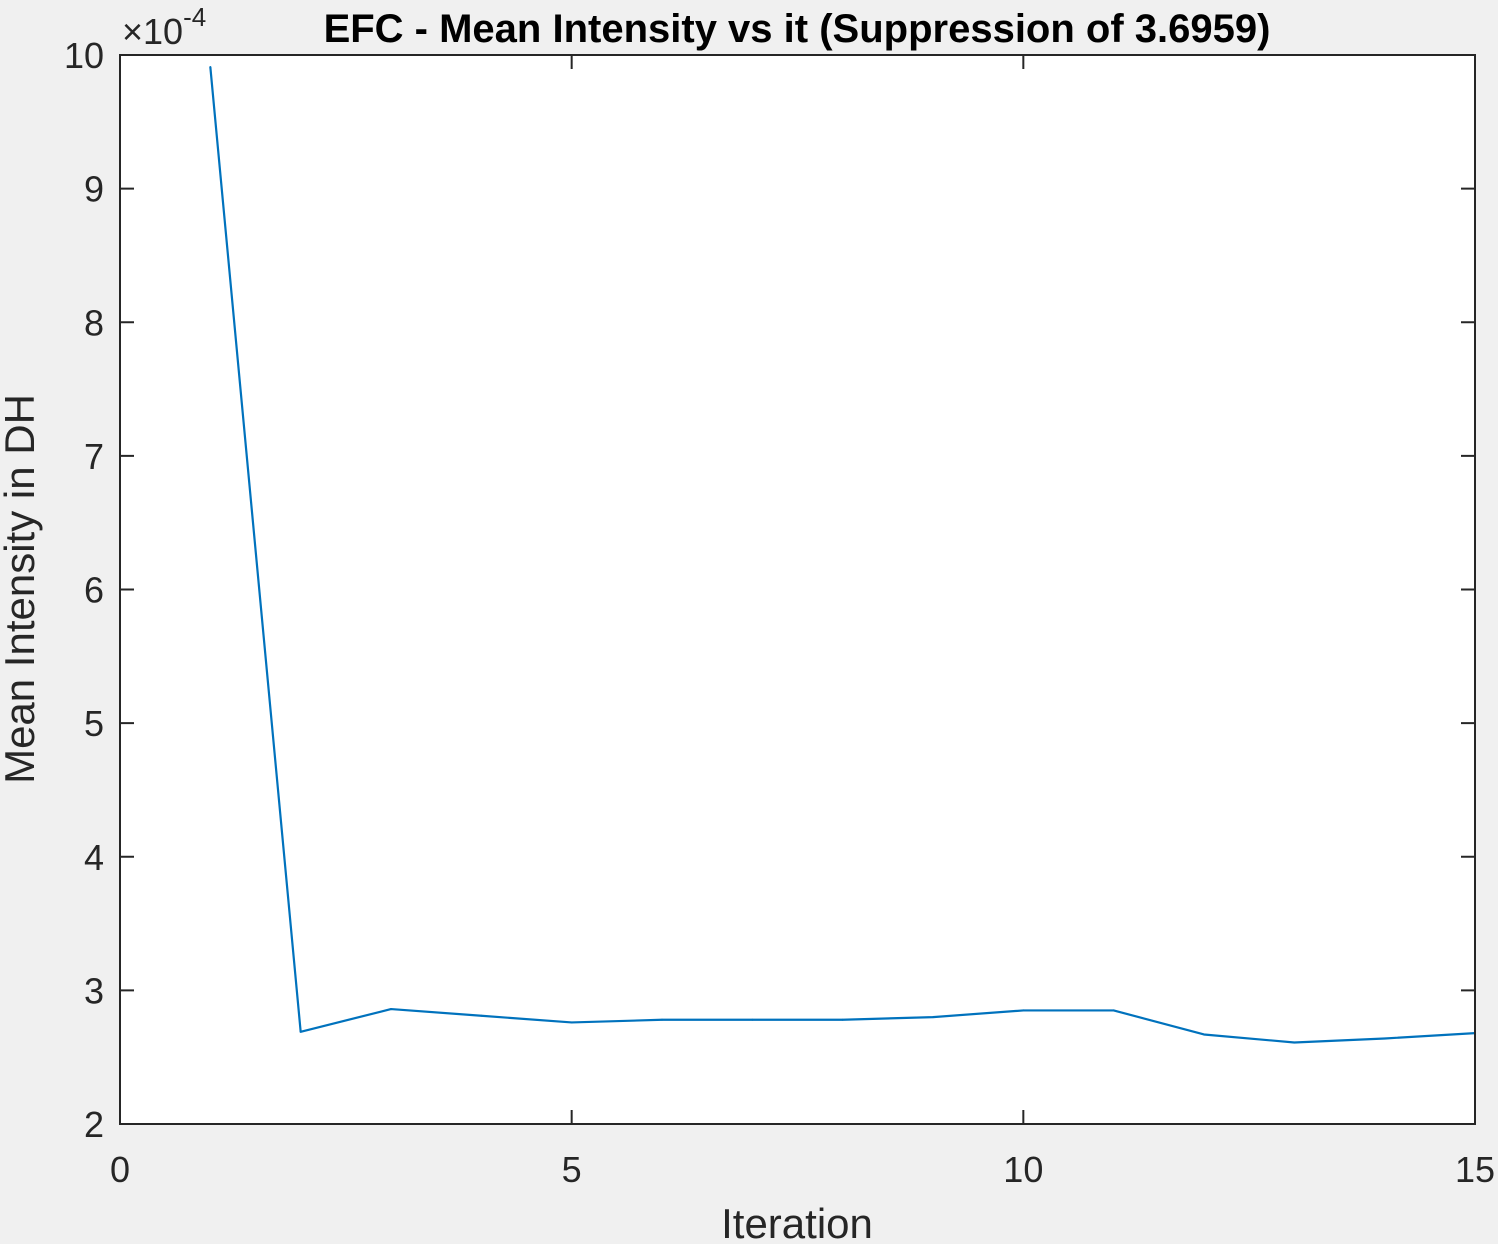  What do you see at coordinates (94, 723) in the screenshot?
I see `y-tick-label: 5` at bounding box center [94, 723].